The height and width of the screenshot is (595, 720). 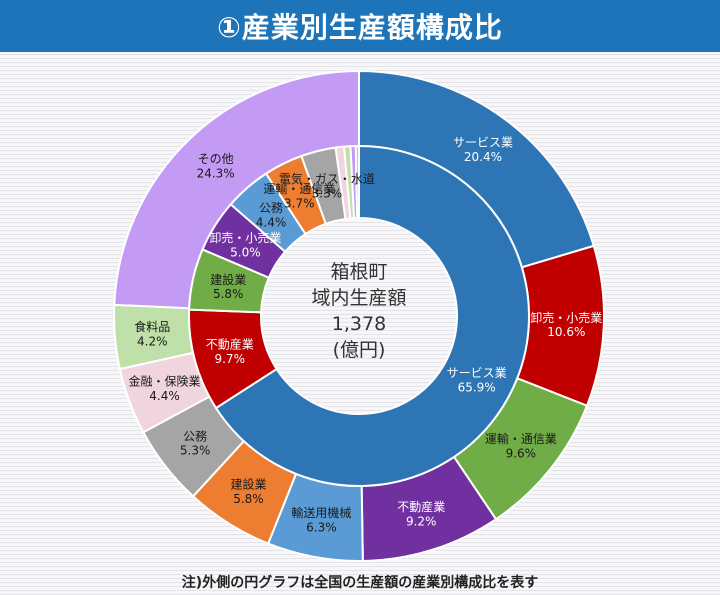 I want to click on inner-label-0: サービス業 65.9%, so click(x=477, y=380).